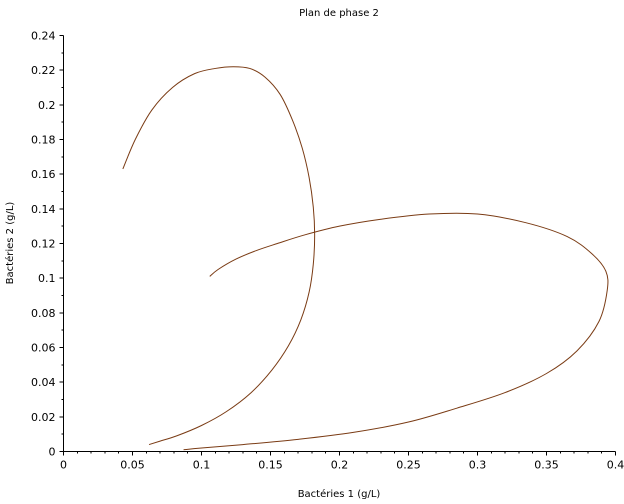 The height and width of the screenshot is (504, 624). Describe the element at coordinates (43, 244) in the screenshot. I see `y-tick-label: 0.12` at that location.